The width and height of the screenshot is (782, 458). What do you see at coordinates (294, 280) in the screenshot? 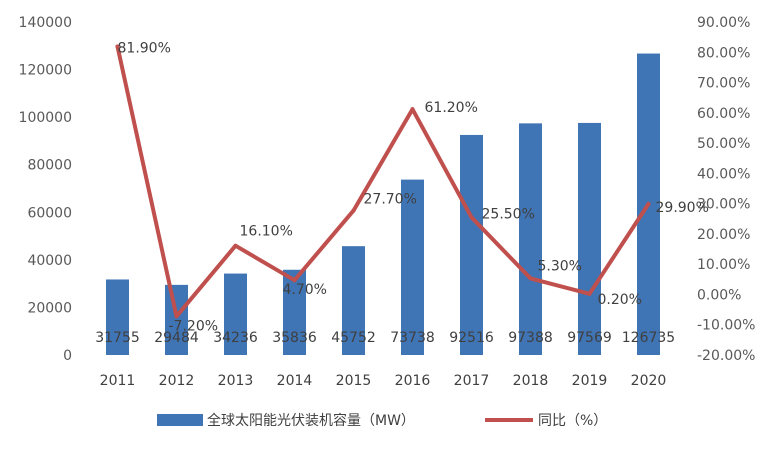
I see `line-point-2014` at bounding box center [294, 280].